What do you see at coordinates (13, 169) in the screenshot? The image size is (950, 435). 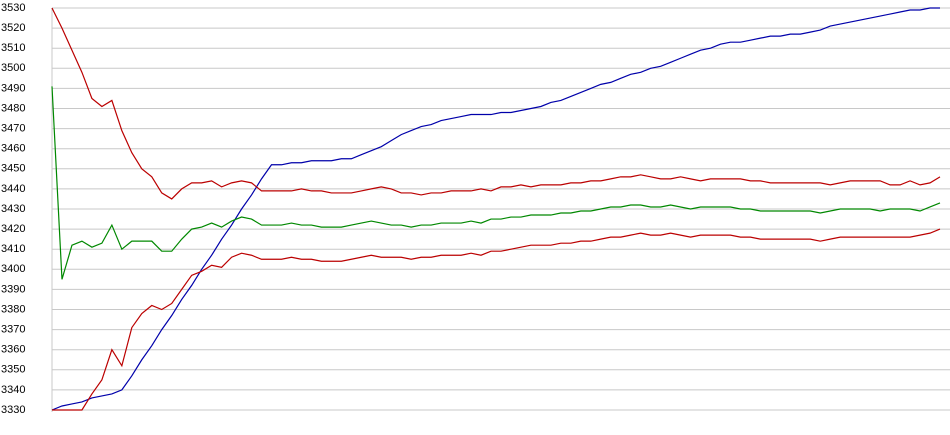 I see `y-tick-label: 3450` at bounding box center [13, 169].